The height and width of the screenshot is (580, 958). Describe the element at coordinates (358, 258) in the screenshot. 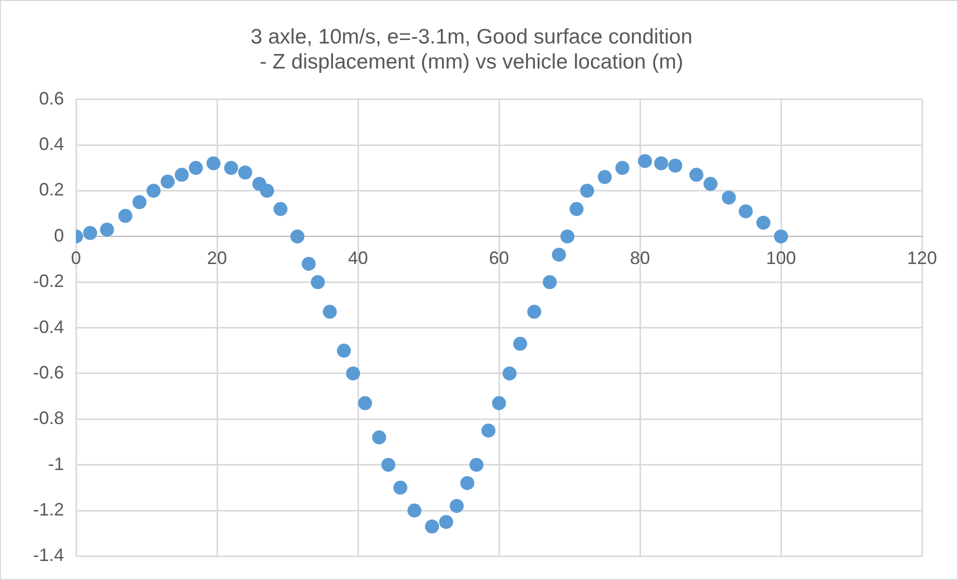

I see `x-tick-label: 40` at that location.